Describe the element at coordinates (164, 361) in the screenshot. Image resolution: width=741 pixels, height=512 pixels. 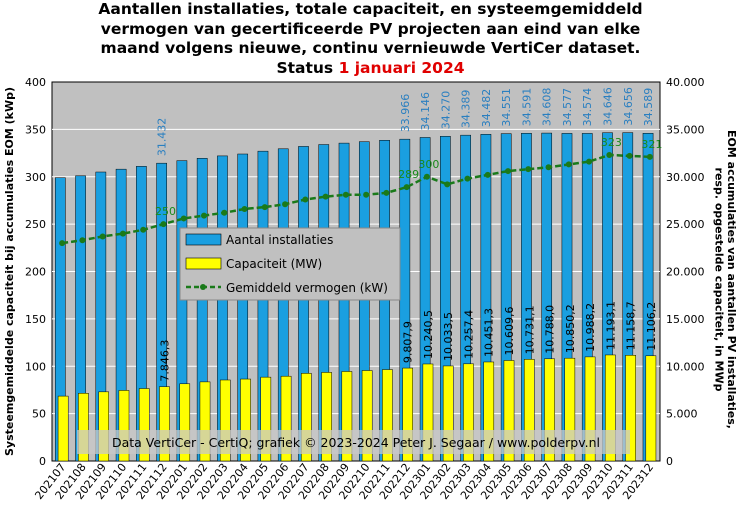
I see `capacity-value-label: 7.846,3` at that location.